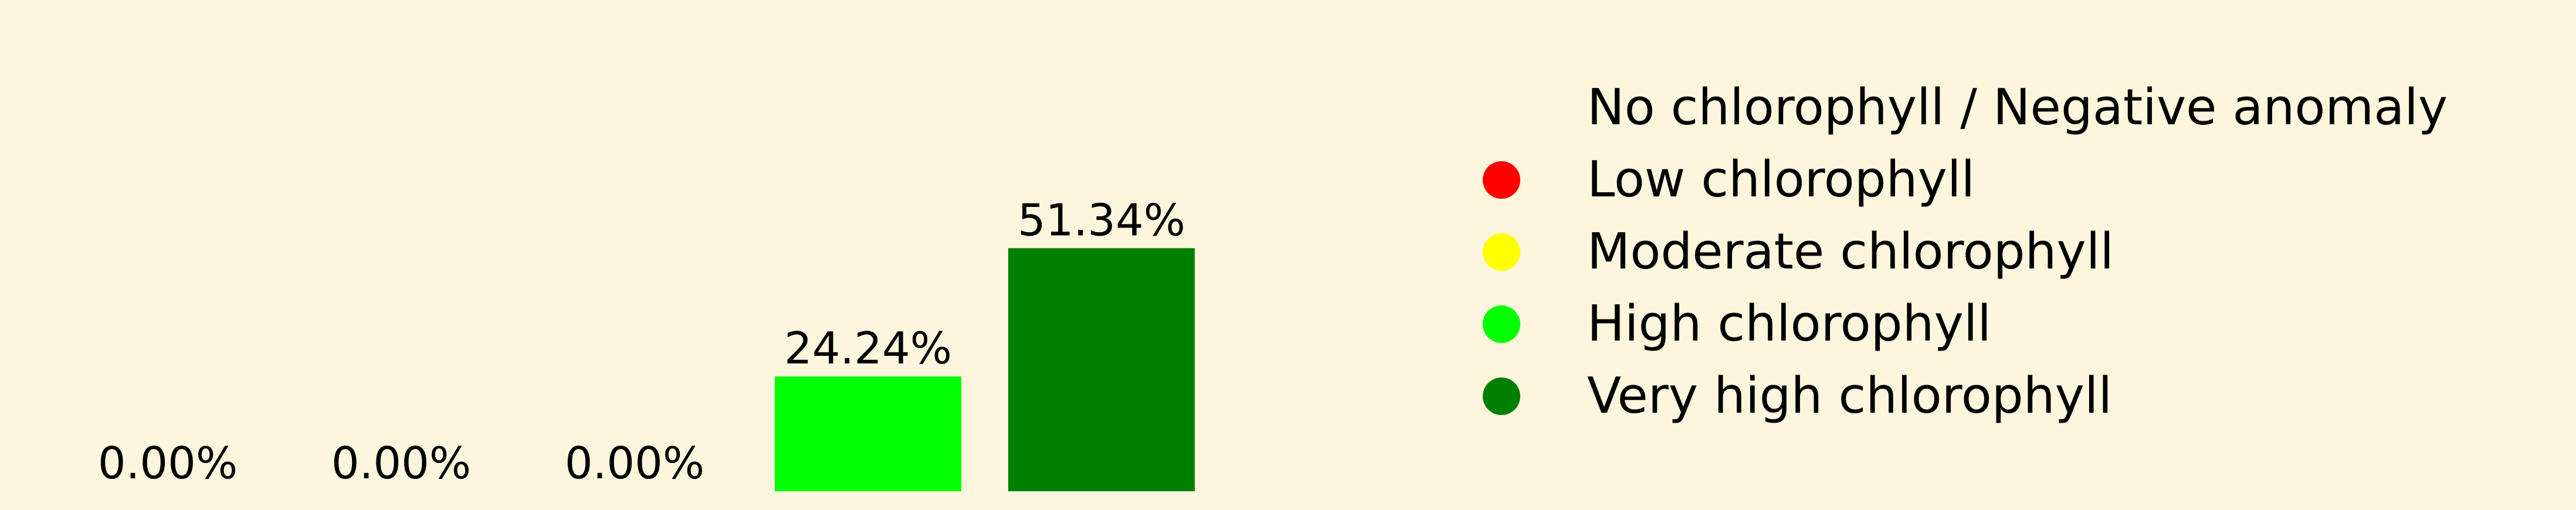 The height and width of the screenshot is (510, 2576). Describe the element at coordinates (1850, 396) in the screenshot. I see `legend-label: Very high chlorophyll` at that location.